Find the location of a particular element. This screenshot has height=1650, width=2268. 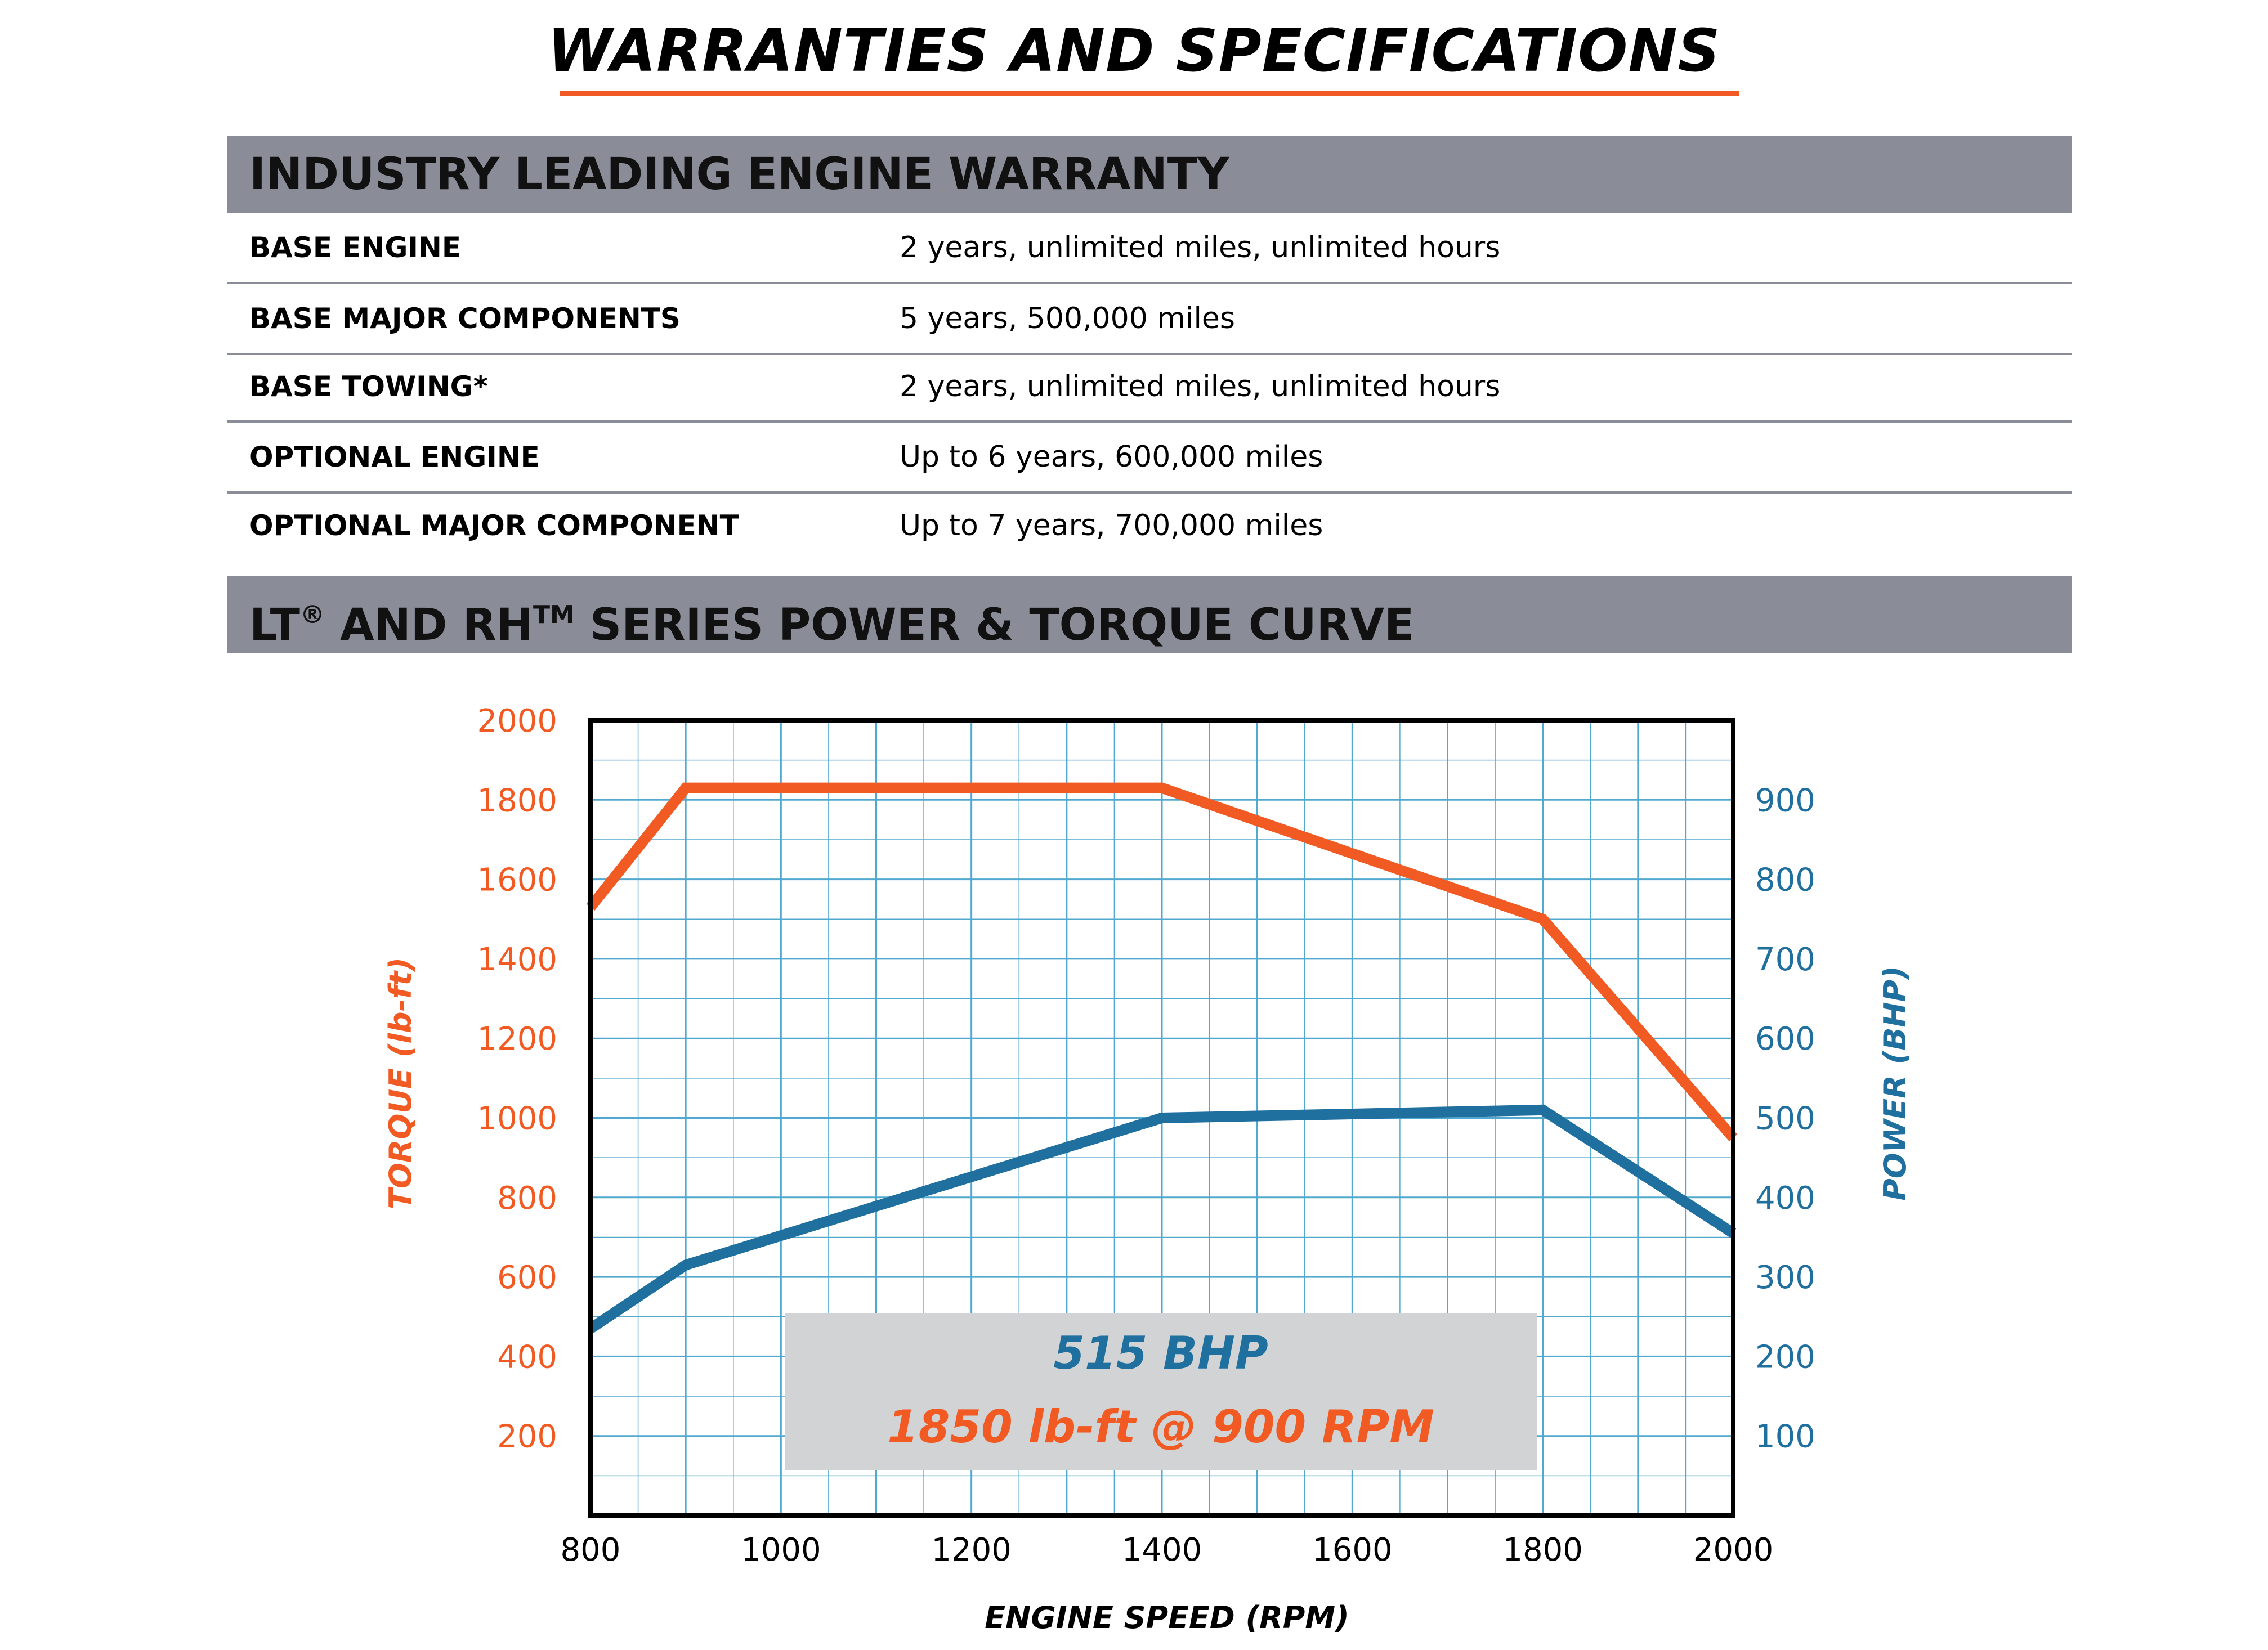

power-rating-label: 515 BHP is located at coordinates (1161, 1353).